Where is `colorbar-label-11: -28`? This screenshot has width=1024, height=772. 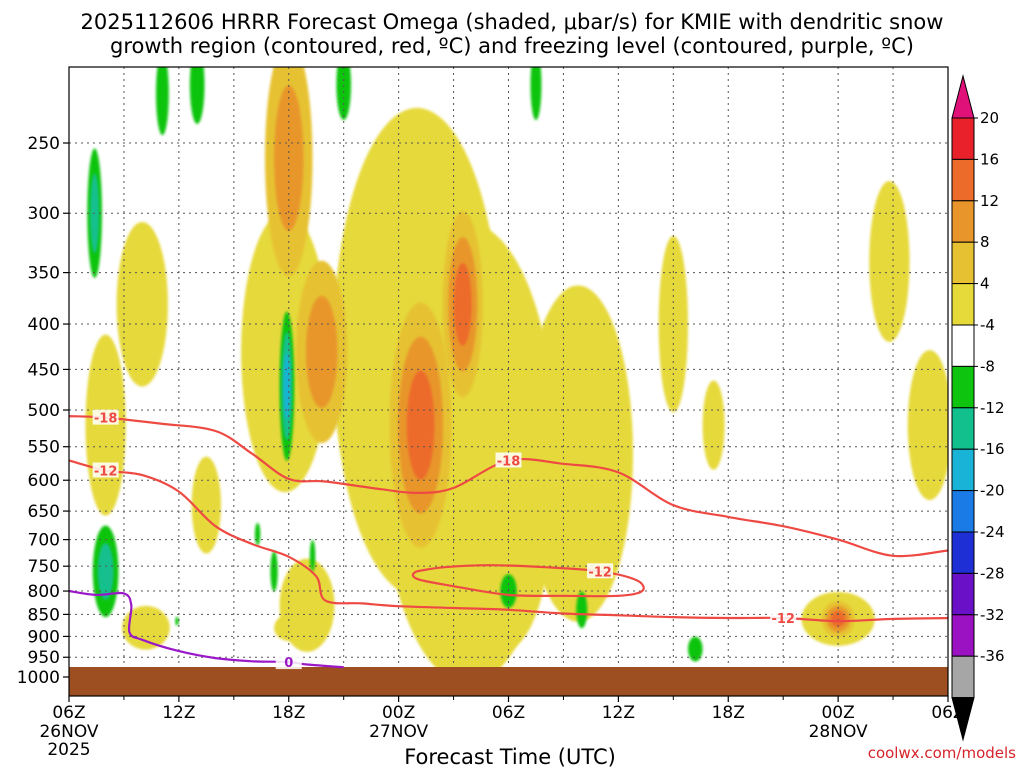 colorbar-label-11: -28 is located at coordinates (992, 573).